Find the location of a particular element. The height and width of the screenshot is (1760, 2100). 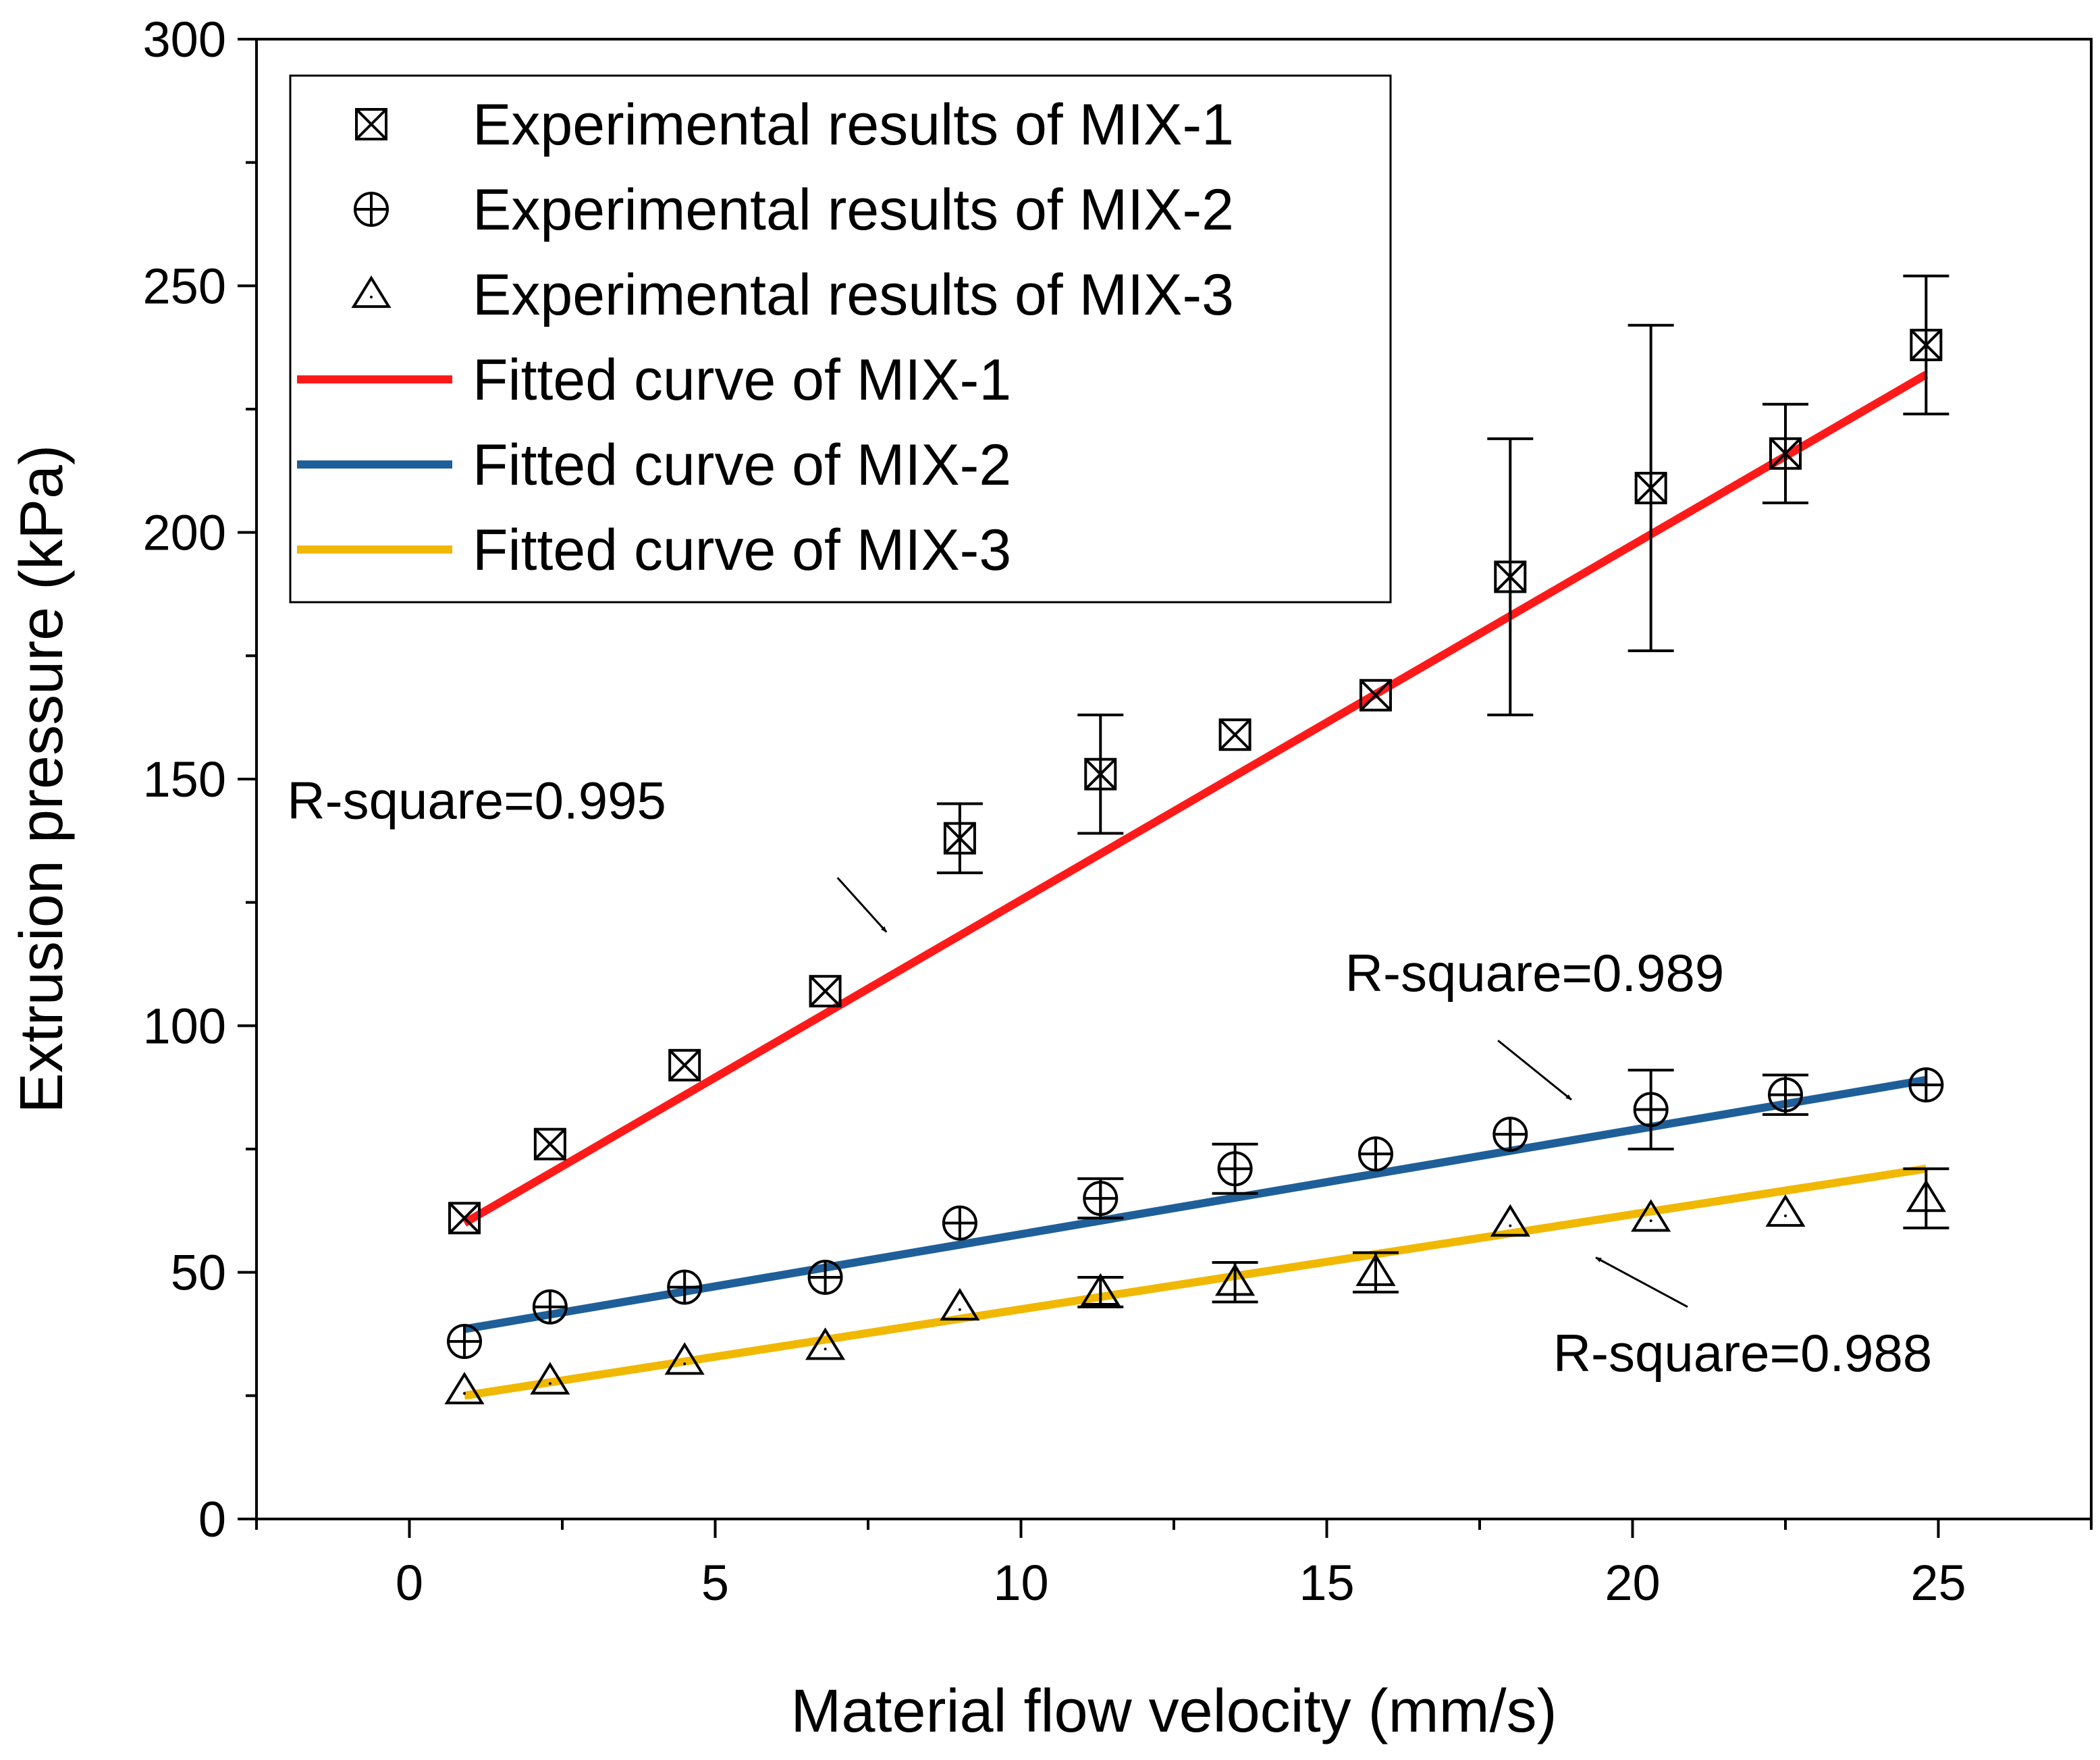

y-tick-label: 200 is located at coordinates (184, 533).